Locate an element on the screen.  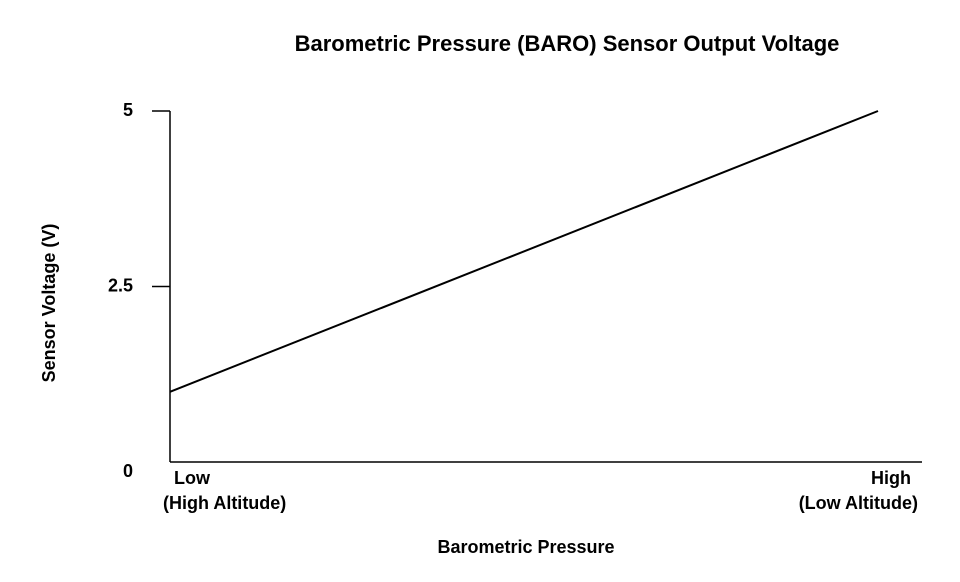
y-axis-title: Sensor Voltage (V) is located at coordinates (49, 303).